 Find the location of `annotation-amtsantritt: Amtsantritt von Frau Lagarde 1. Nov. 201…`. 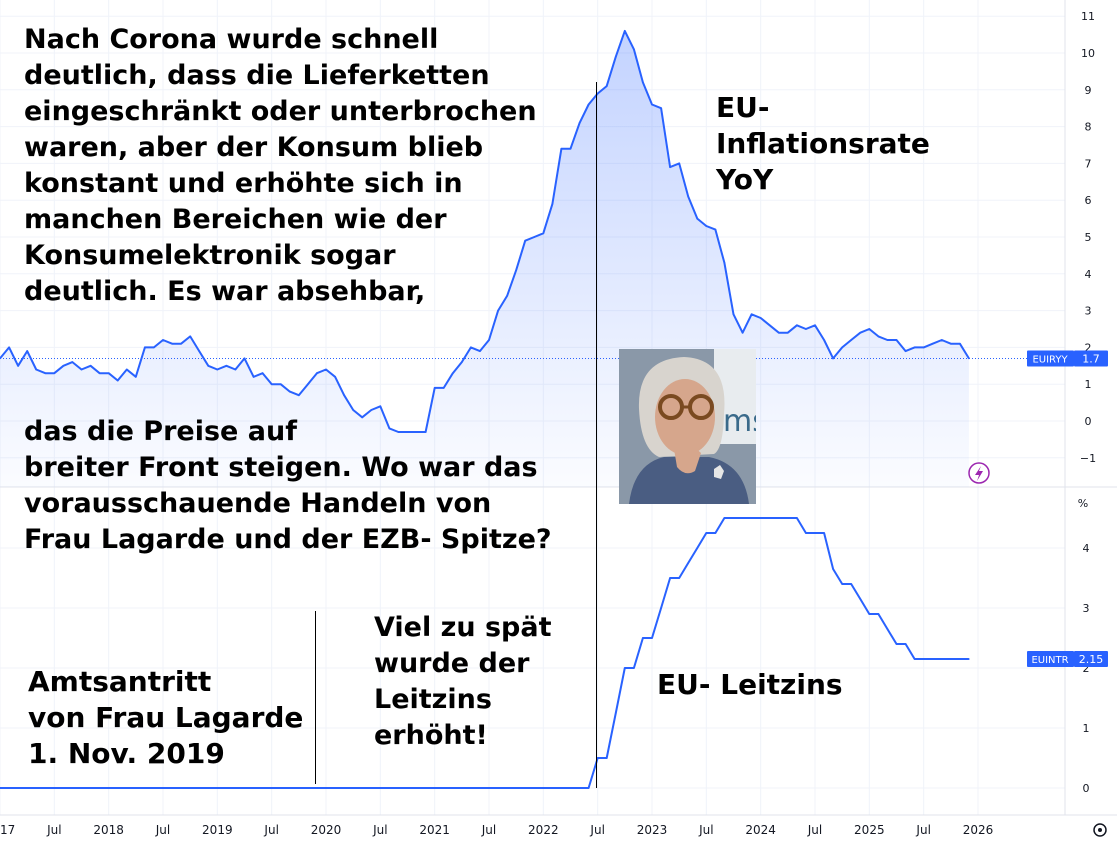

annotation-amtsantritt: Amtsantritt von Frau Lagarde 1. Nov. 201… is located at coordinates (166, 717).